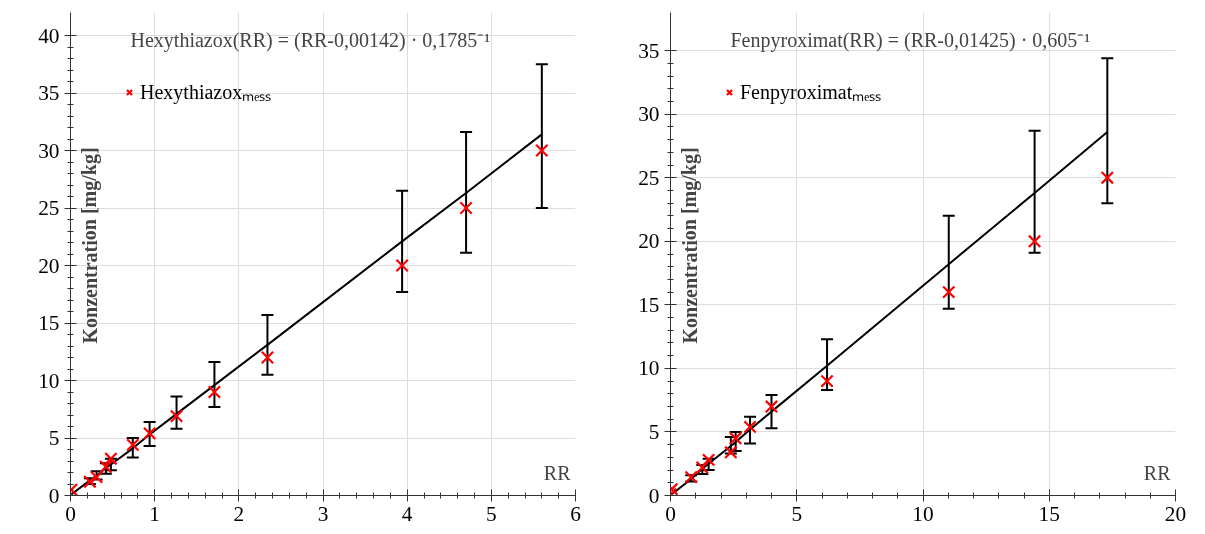  What do you see at coordinates (323, 513) in the screenshot?
I see `x-tick-label: 3` at bounding box center [323, 513].